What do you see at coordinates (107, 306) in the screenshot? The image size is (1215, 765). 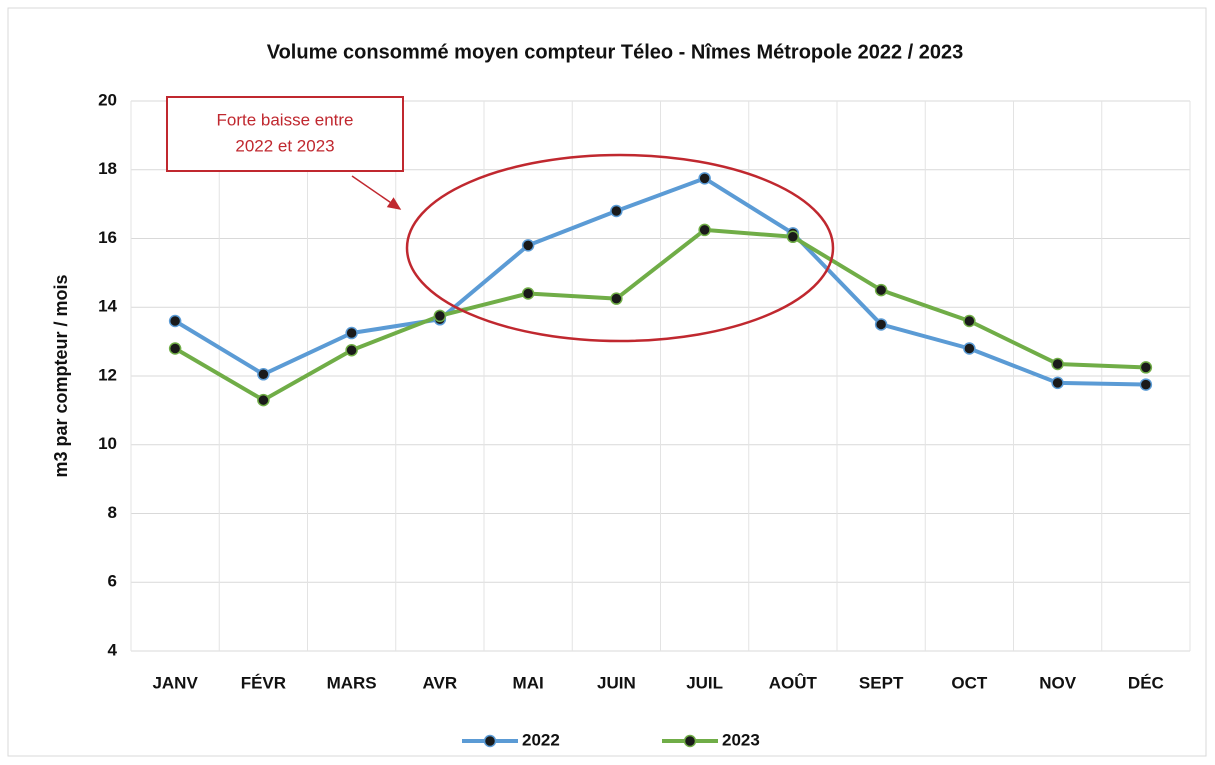 I see `y-tick-label: 14` at bounding box center [107, 306].